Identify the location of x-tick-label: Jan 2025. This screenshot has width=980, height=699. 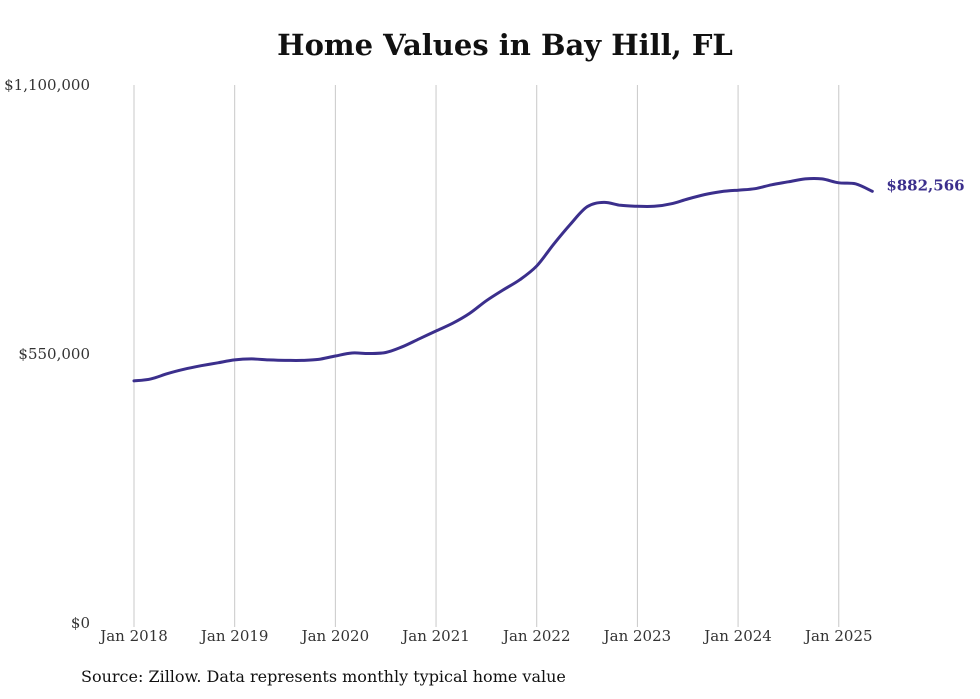
(838, 636).